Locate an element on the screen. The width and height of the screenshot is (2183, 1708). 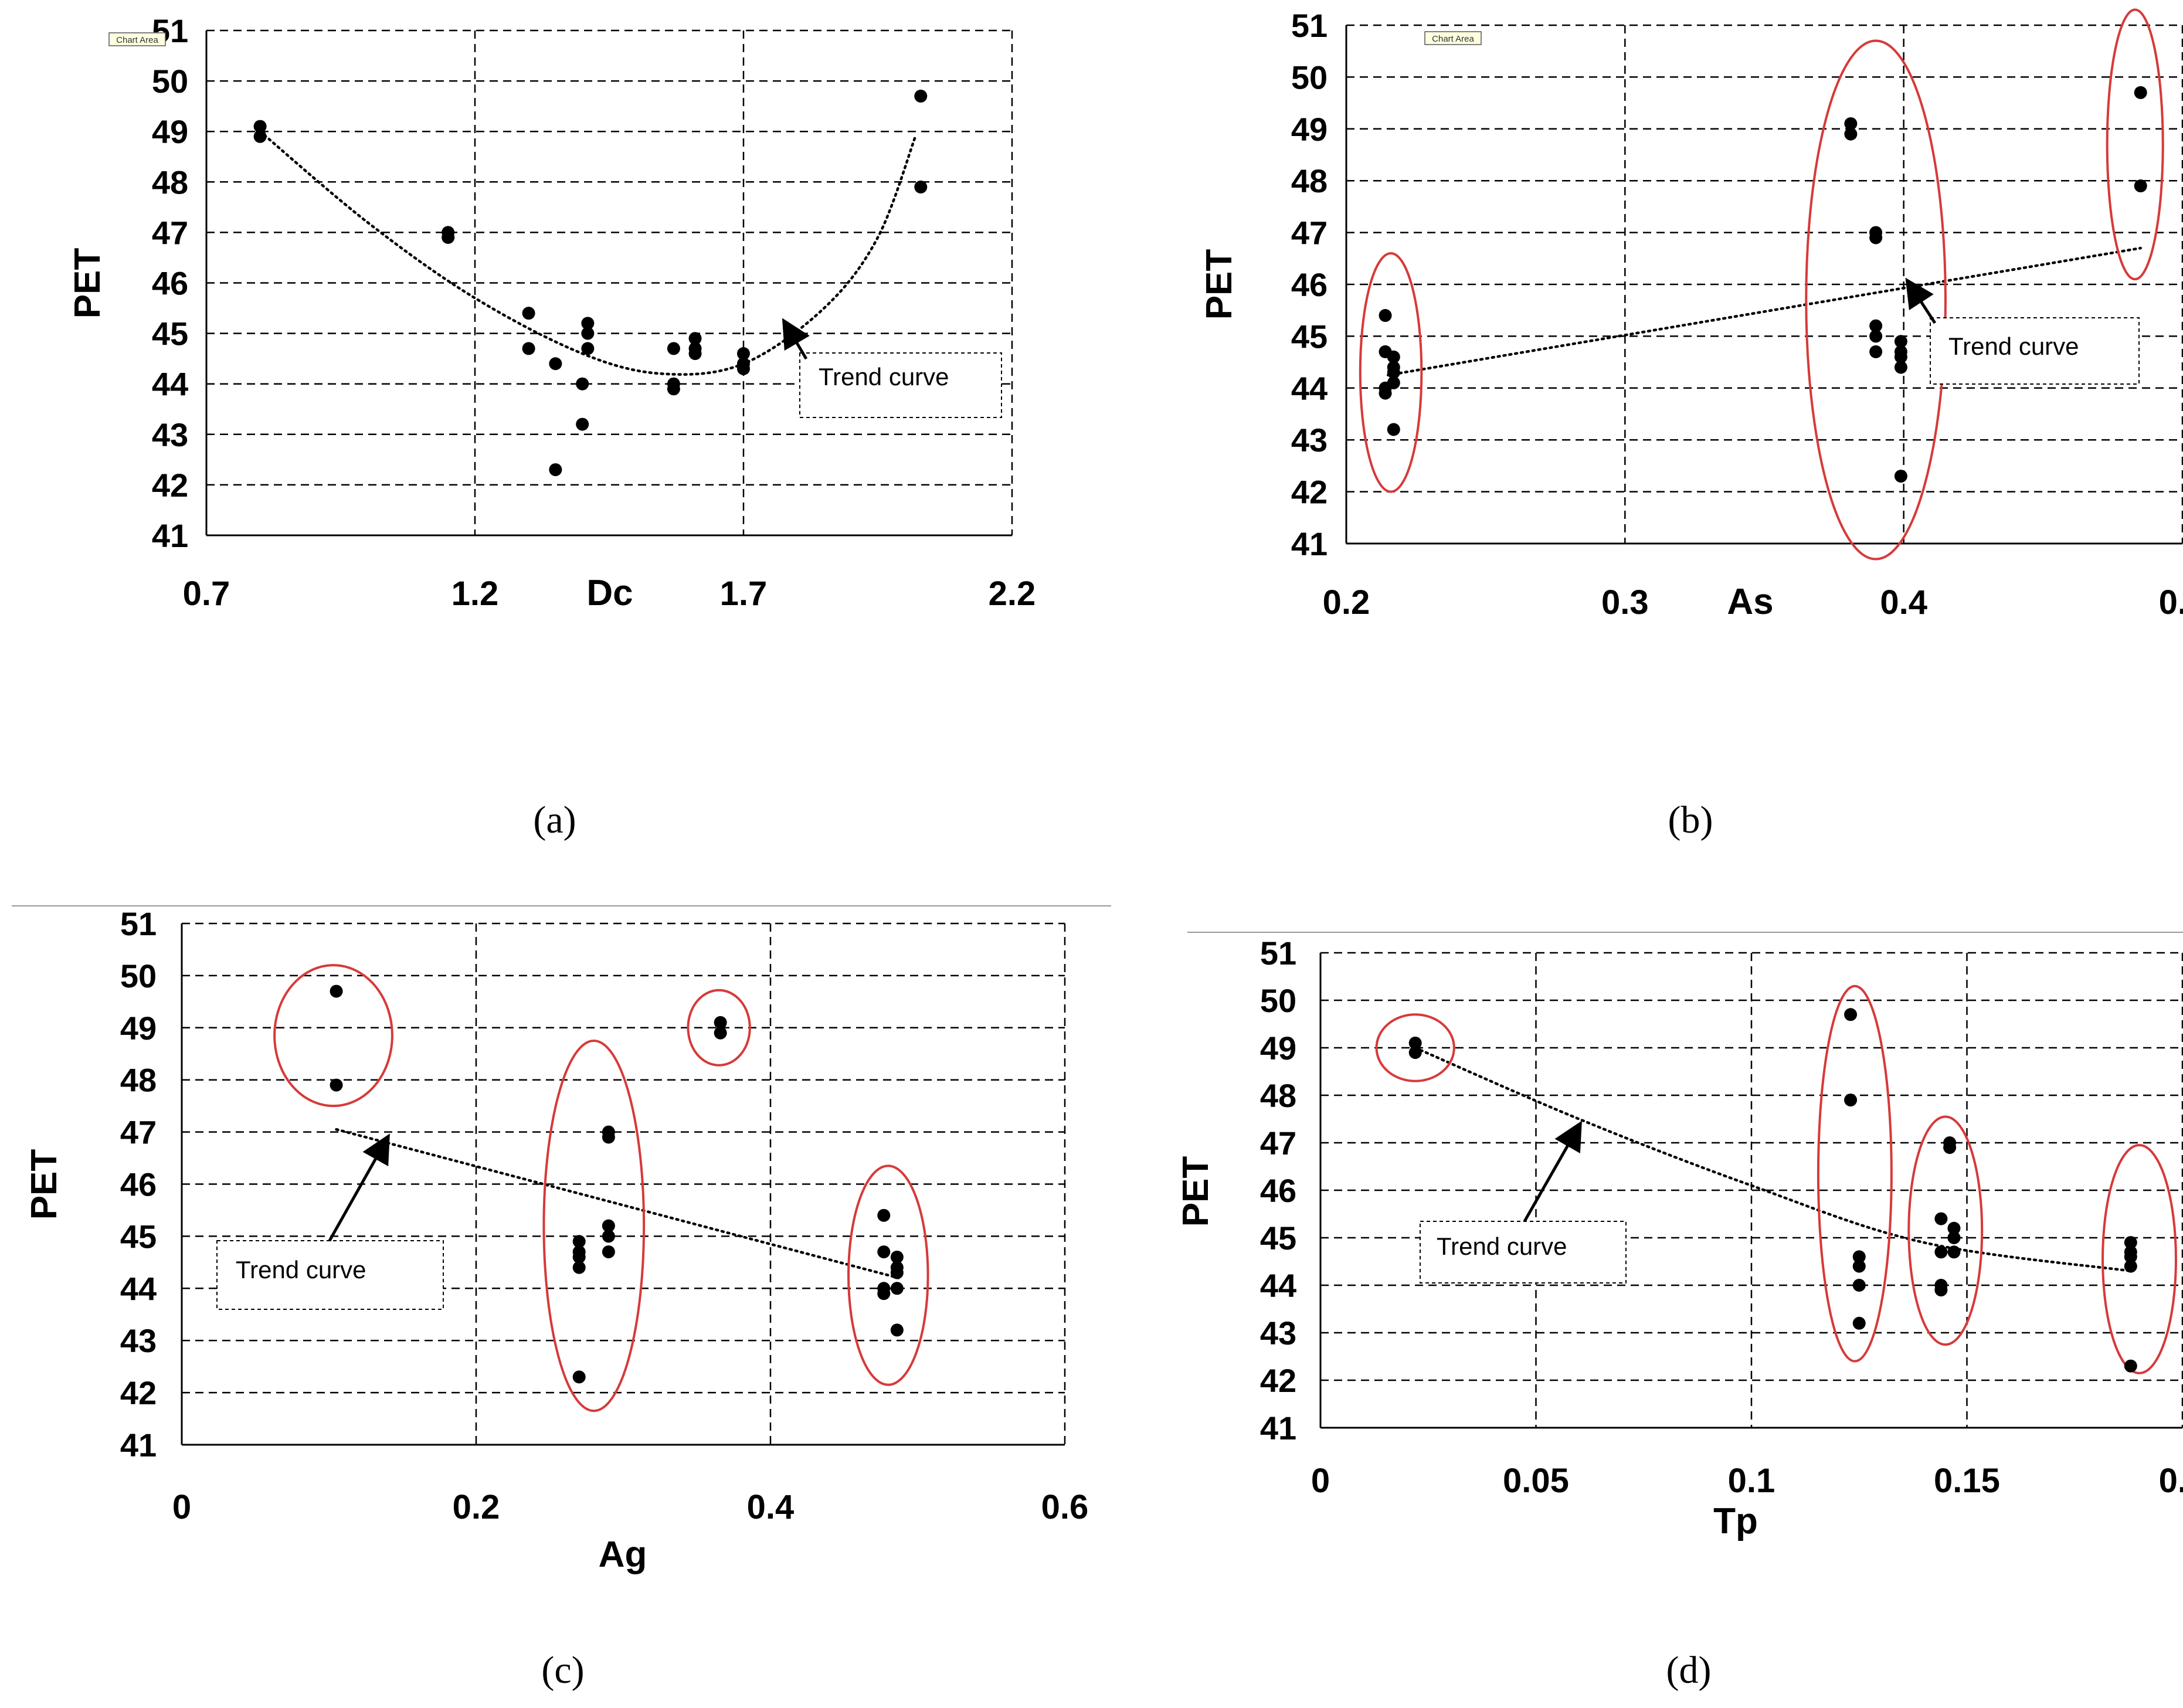
x-tick-label: 0.15 is located at coordinates (1967, 1481).